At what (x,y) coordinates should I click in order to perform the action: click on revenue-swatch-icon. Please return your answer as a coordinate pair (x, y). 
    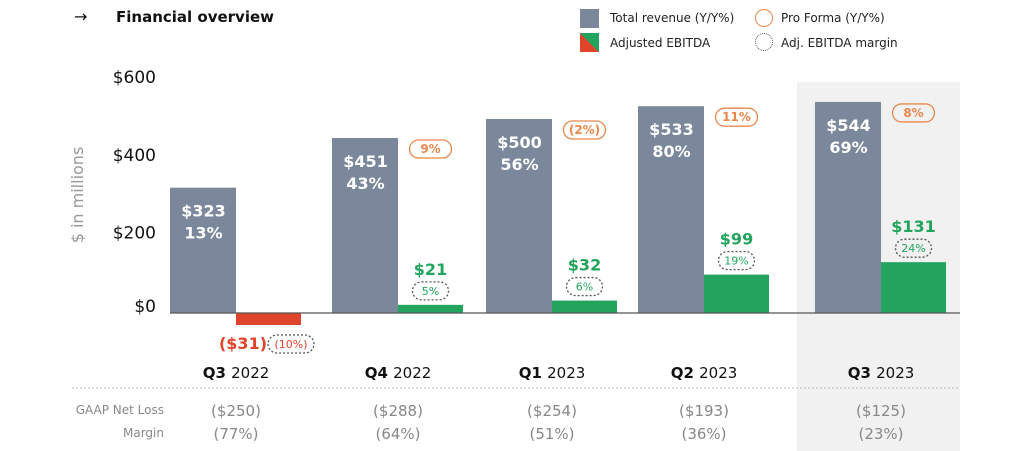
    Looking at the image, I should click on (589, 18).